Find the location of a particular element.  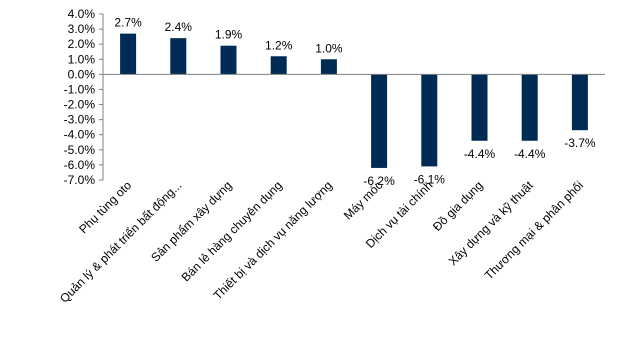

y-tick-label: -6.0% is located at coordinates (80, 165).